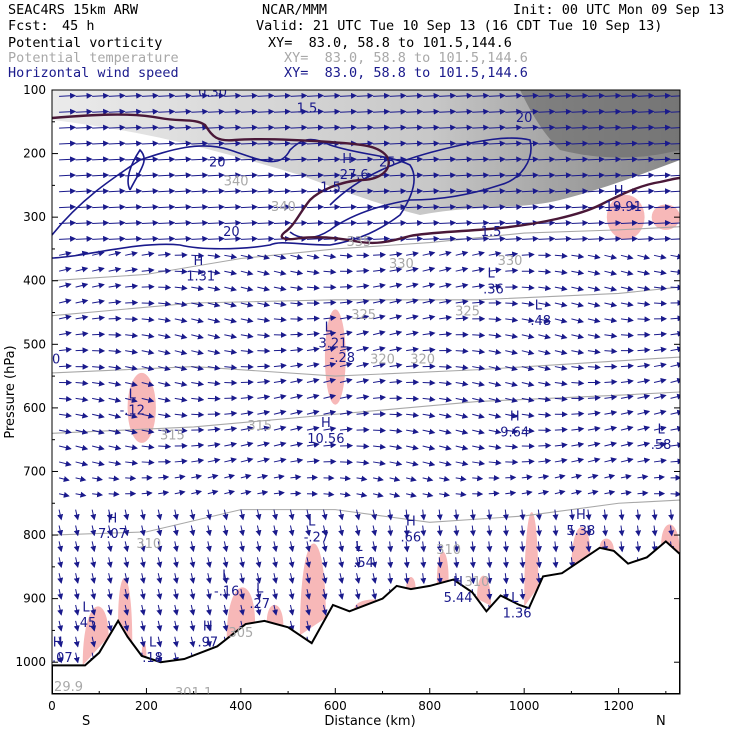  Describe the element at coordinates (52, 359) in the screenshot. I see `extremum-label: 10` at that location.